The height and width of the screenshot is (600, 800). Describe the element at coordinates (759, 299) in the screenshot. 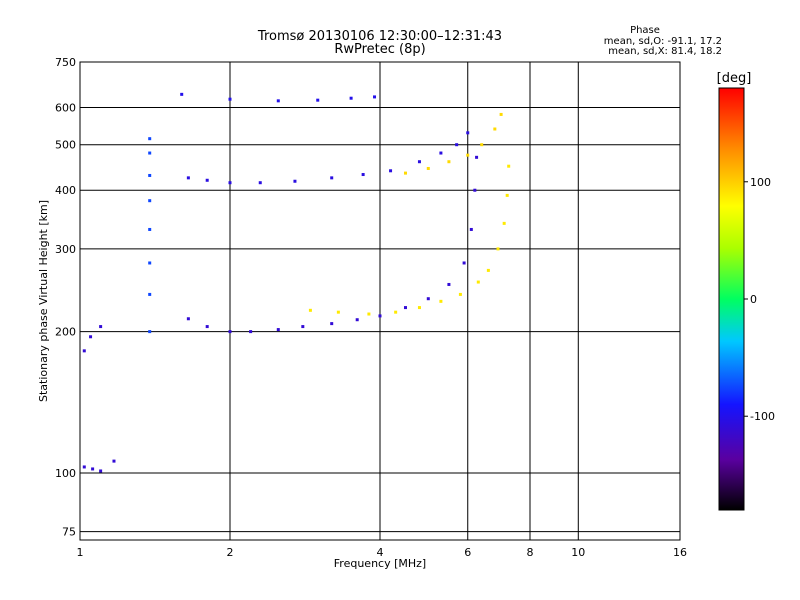

I see `colorbar-ticks: 100 0 -100` at that location.